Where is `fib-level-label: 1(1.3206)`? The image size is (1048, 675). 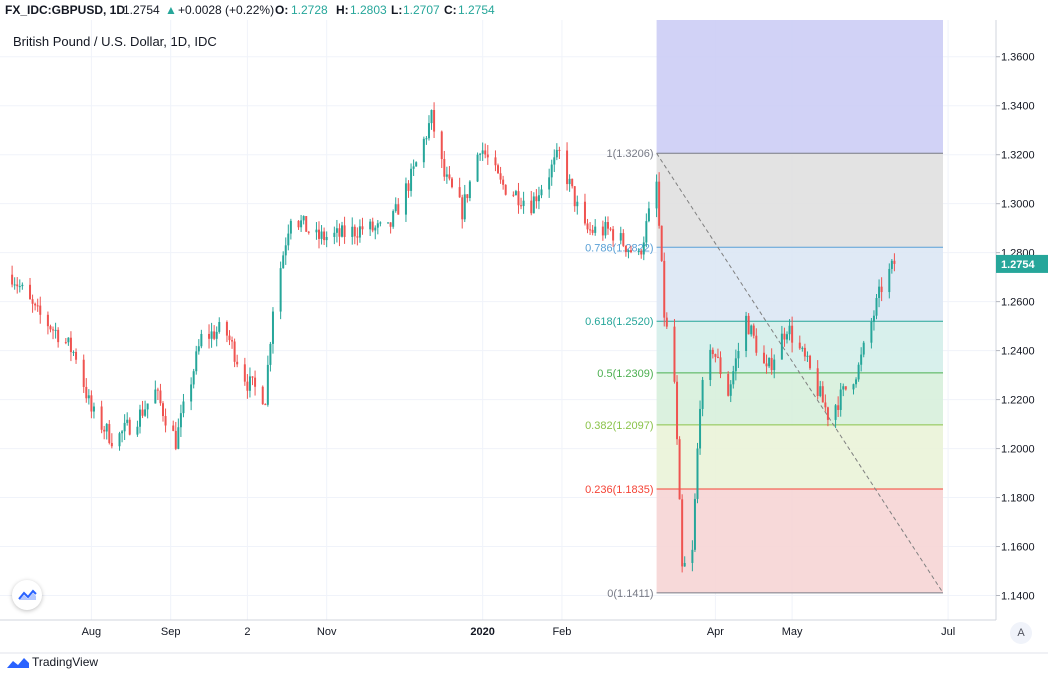 fib-level-label: 1(1.3206) is located at coordinates (629, 154).